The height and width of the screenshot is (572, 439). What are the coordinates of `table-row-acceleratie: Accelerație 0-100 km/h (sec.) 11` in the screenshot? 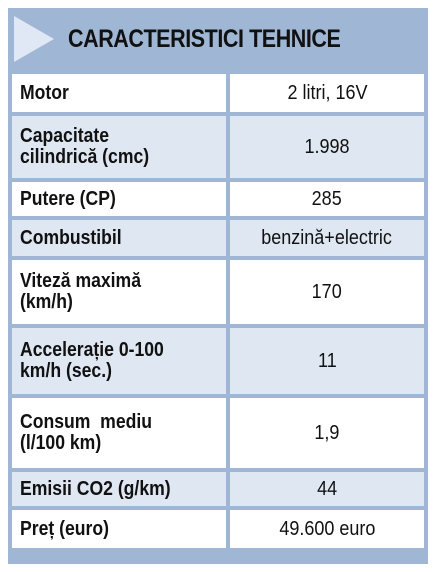 It's located at (218, 361).